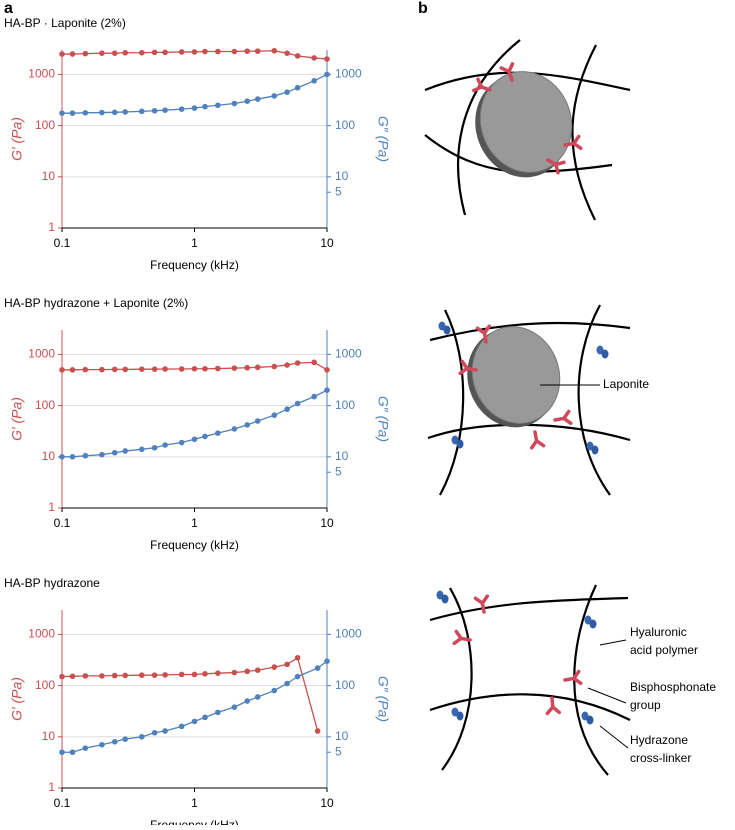 Image resolution: width=735 pixels, height=830 pixels. I want to click on diagram-label: acid polymer, so click(664, 650).